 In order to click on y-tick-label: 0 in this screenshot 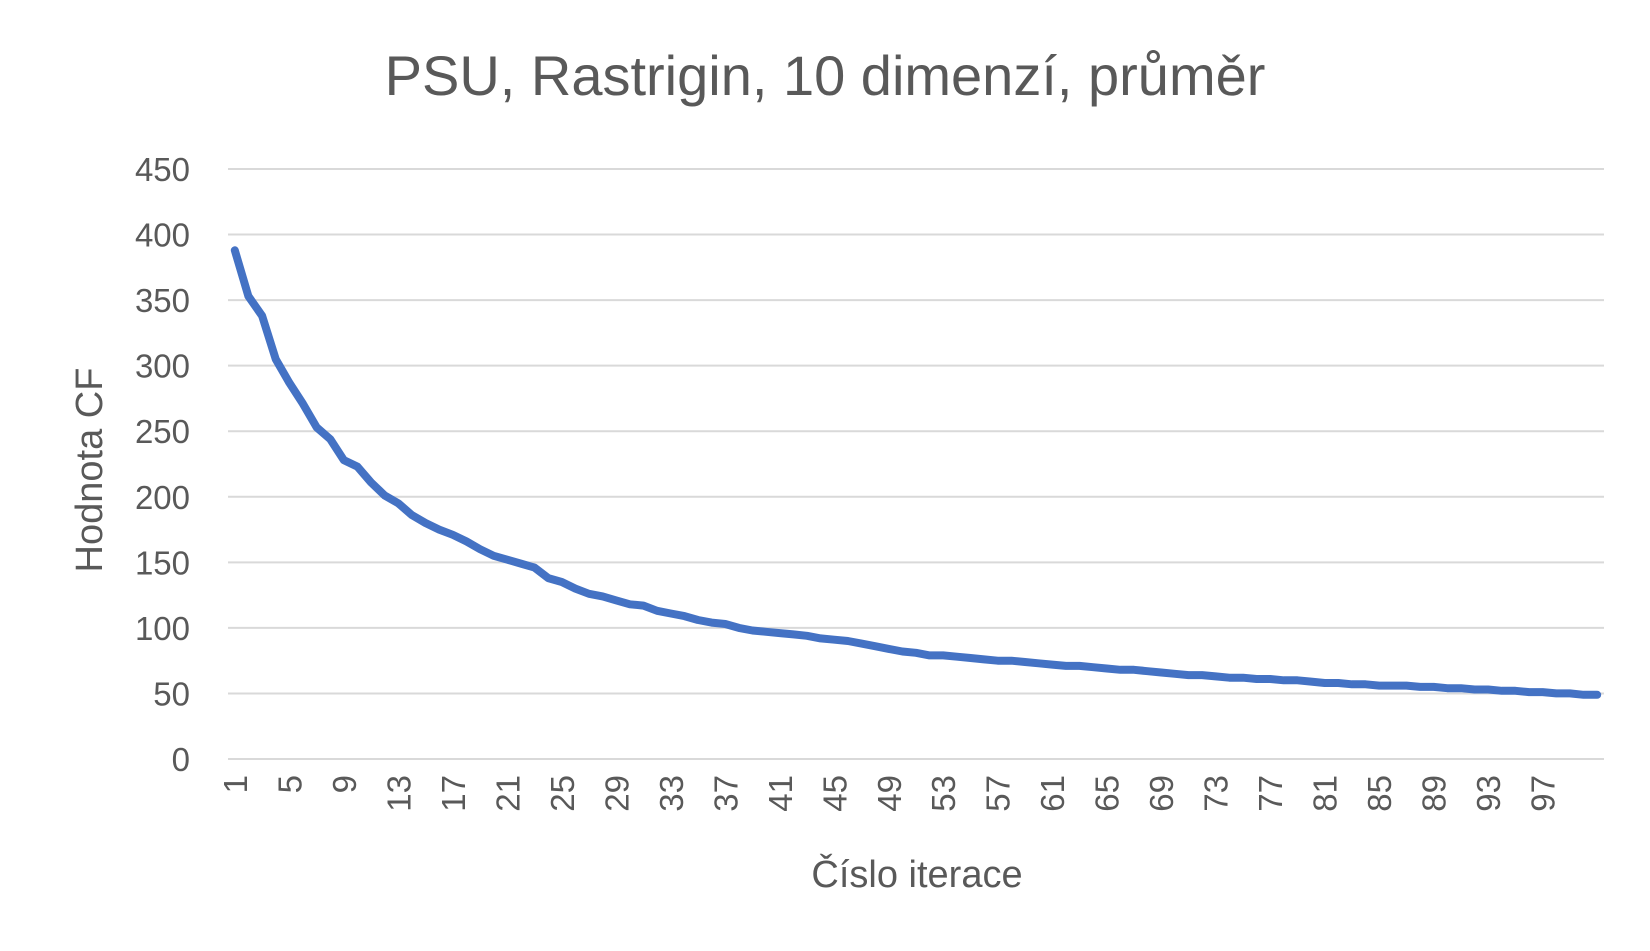, I will do `click(181, 759)`.